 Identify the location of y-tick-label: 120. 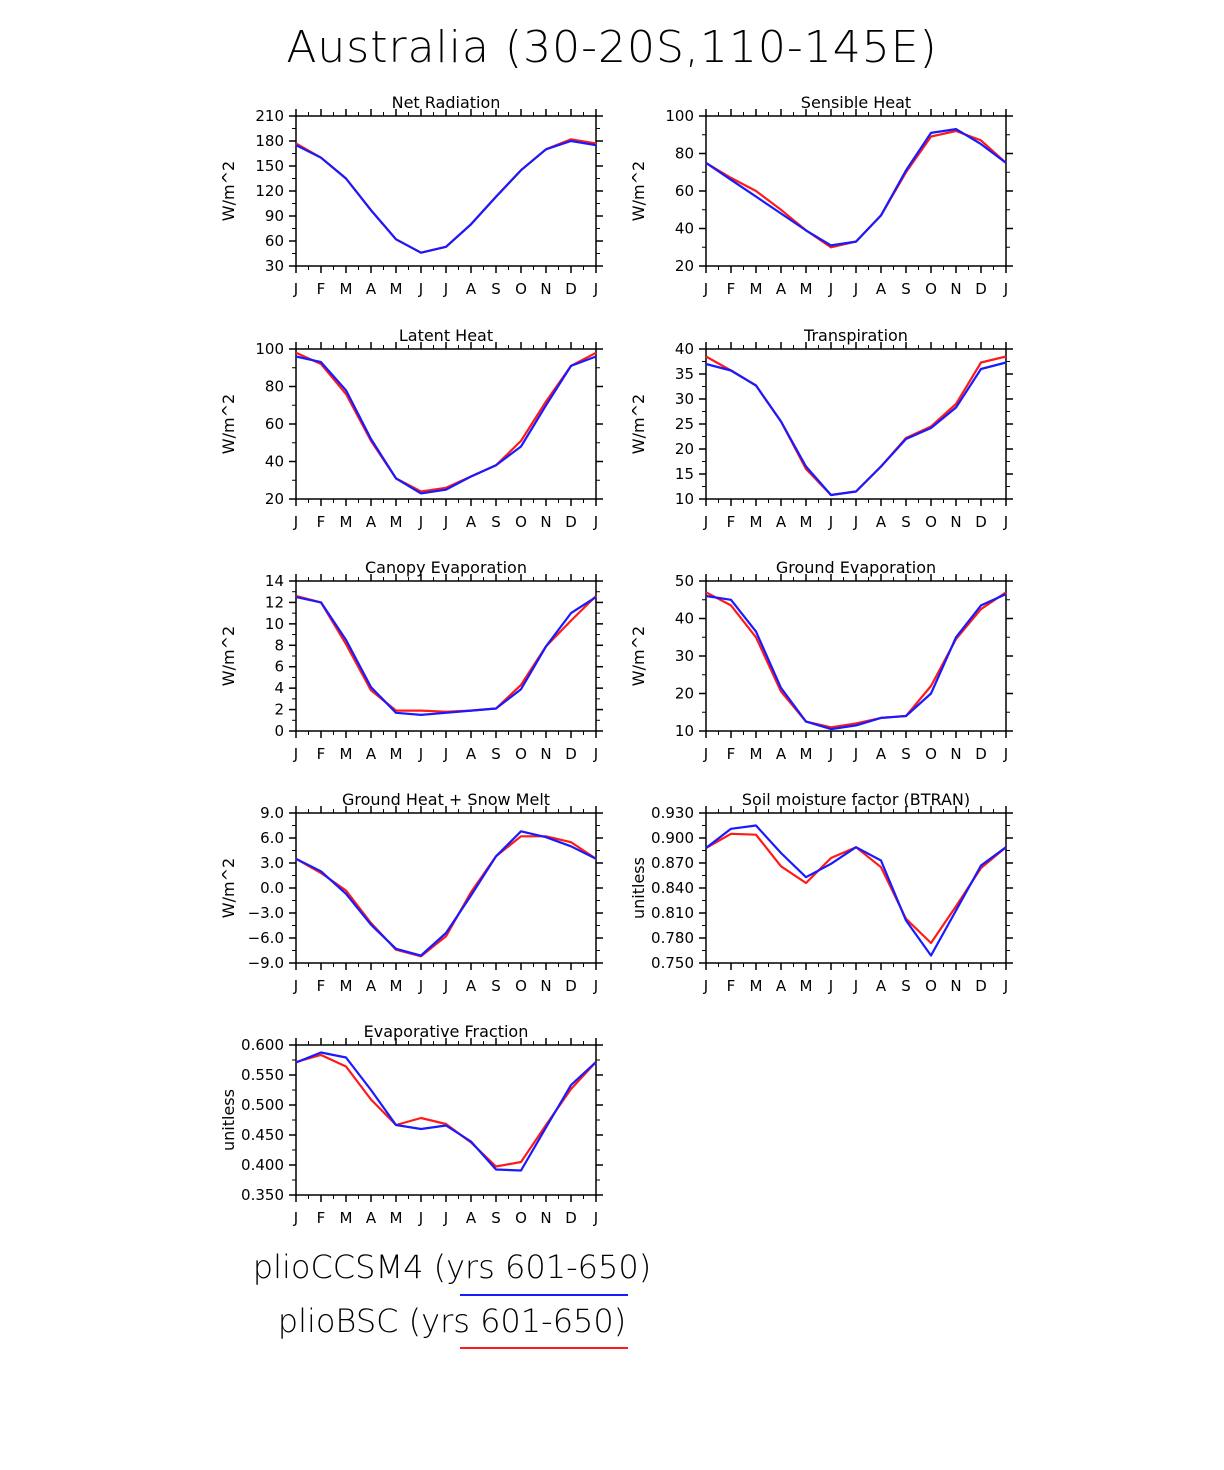
(269, 191).